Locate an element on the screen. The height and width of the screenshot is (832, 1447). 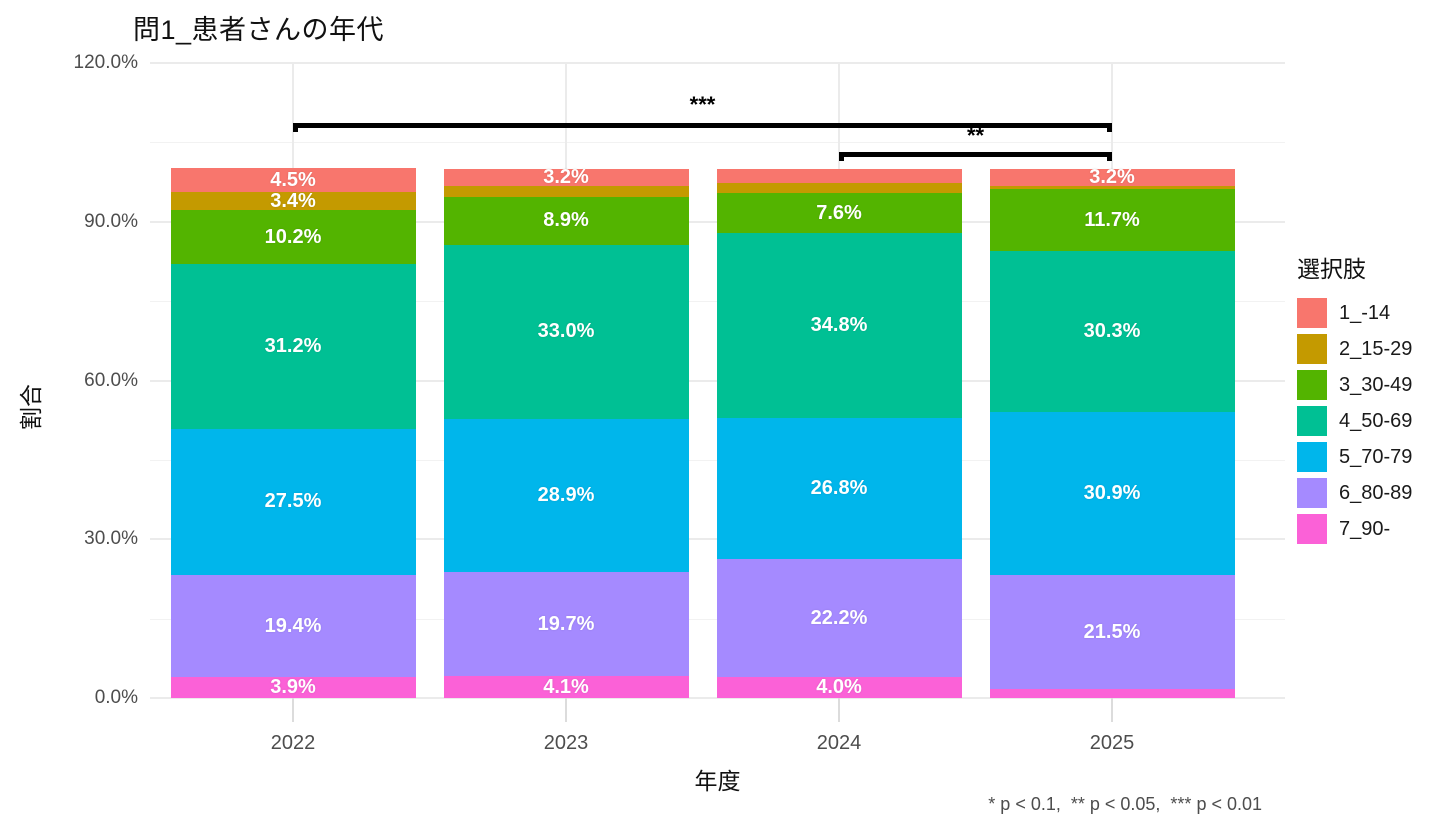
legend-item: 1_-14 is located at coordinates (1354, 313).